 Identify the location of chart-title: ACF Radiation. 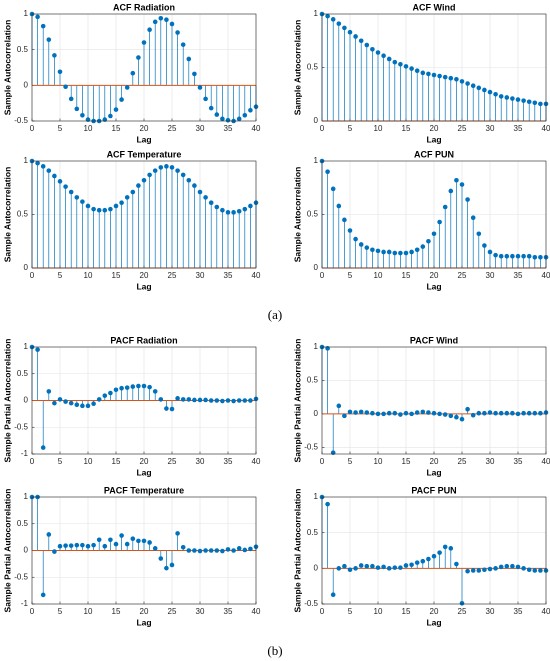
(144, 7).